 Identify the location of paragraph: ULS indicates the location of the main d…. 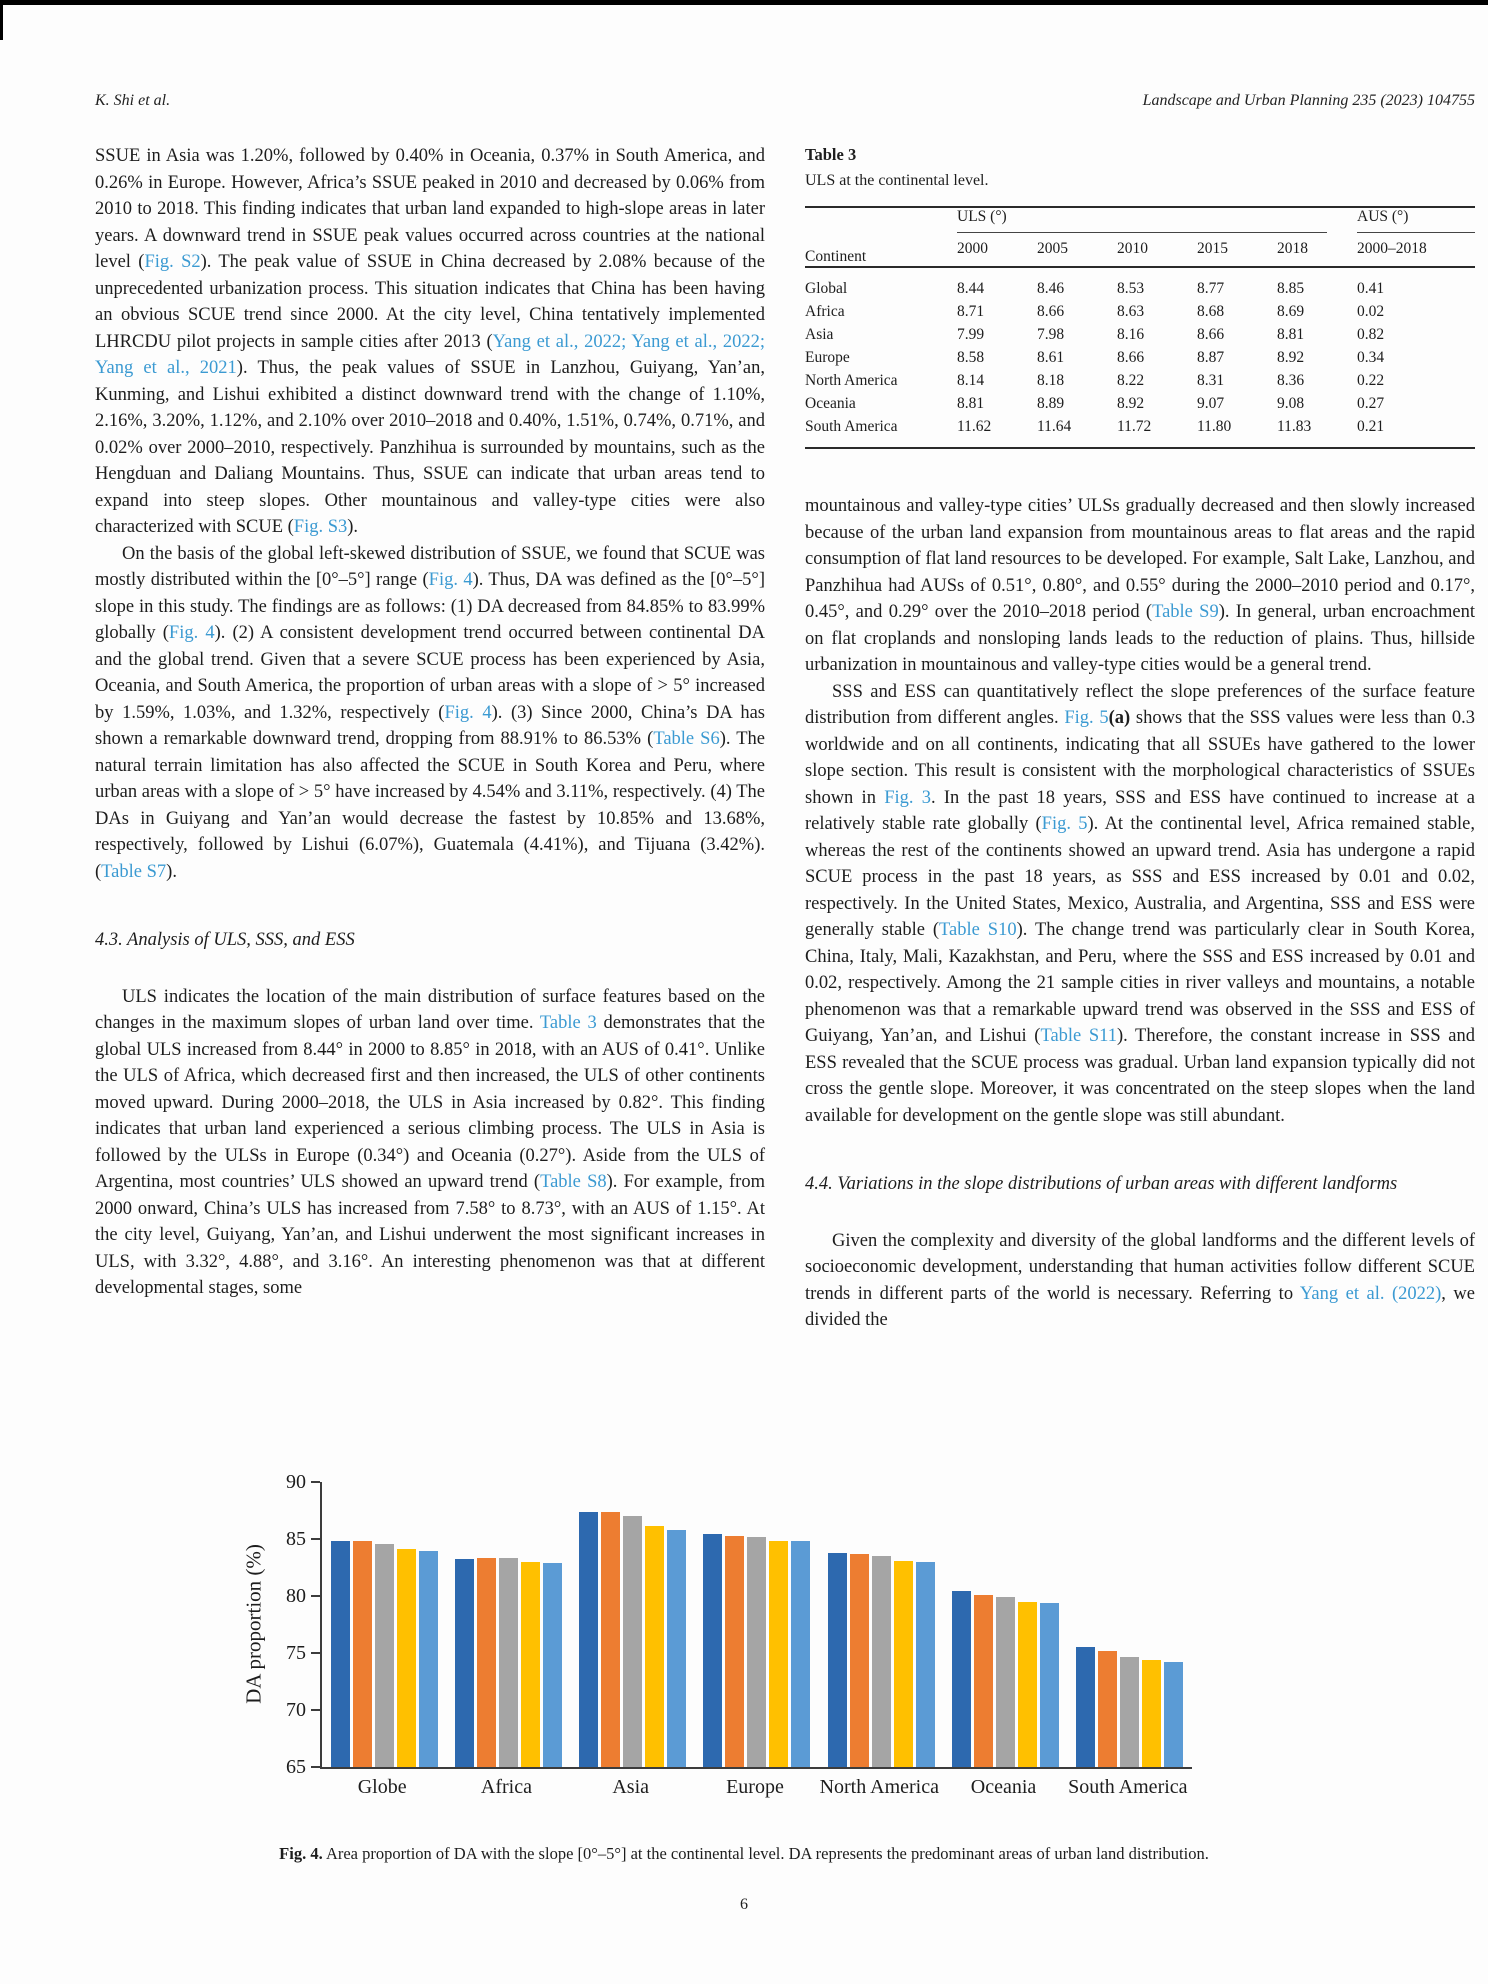
(430, 1143).